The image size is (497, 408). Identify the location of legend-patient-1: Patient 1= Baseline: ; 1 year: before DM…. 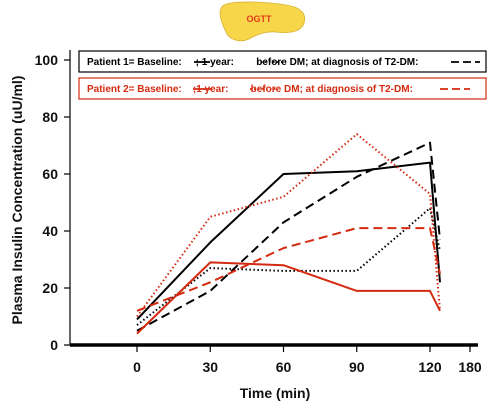
(282, 61).